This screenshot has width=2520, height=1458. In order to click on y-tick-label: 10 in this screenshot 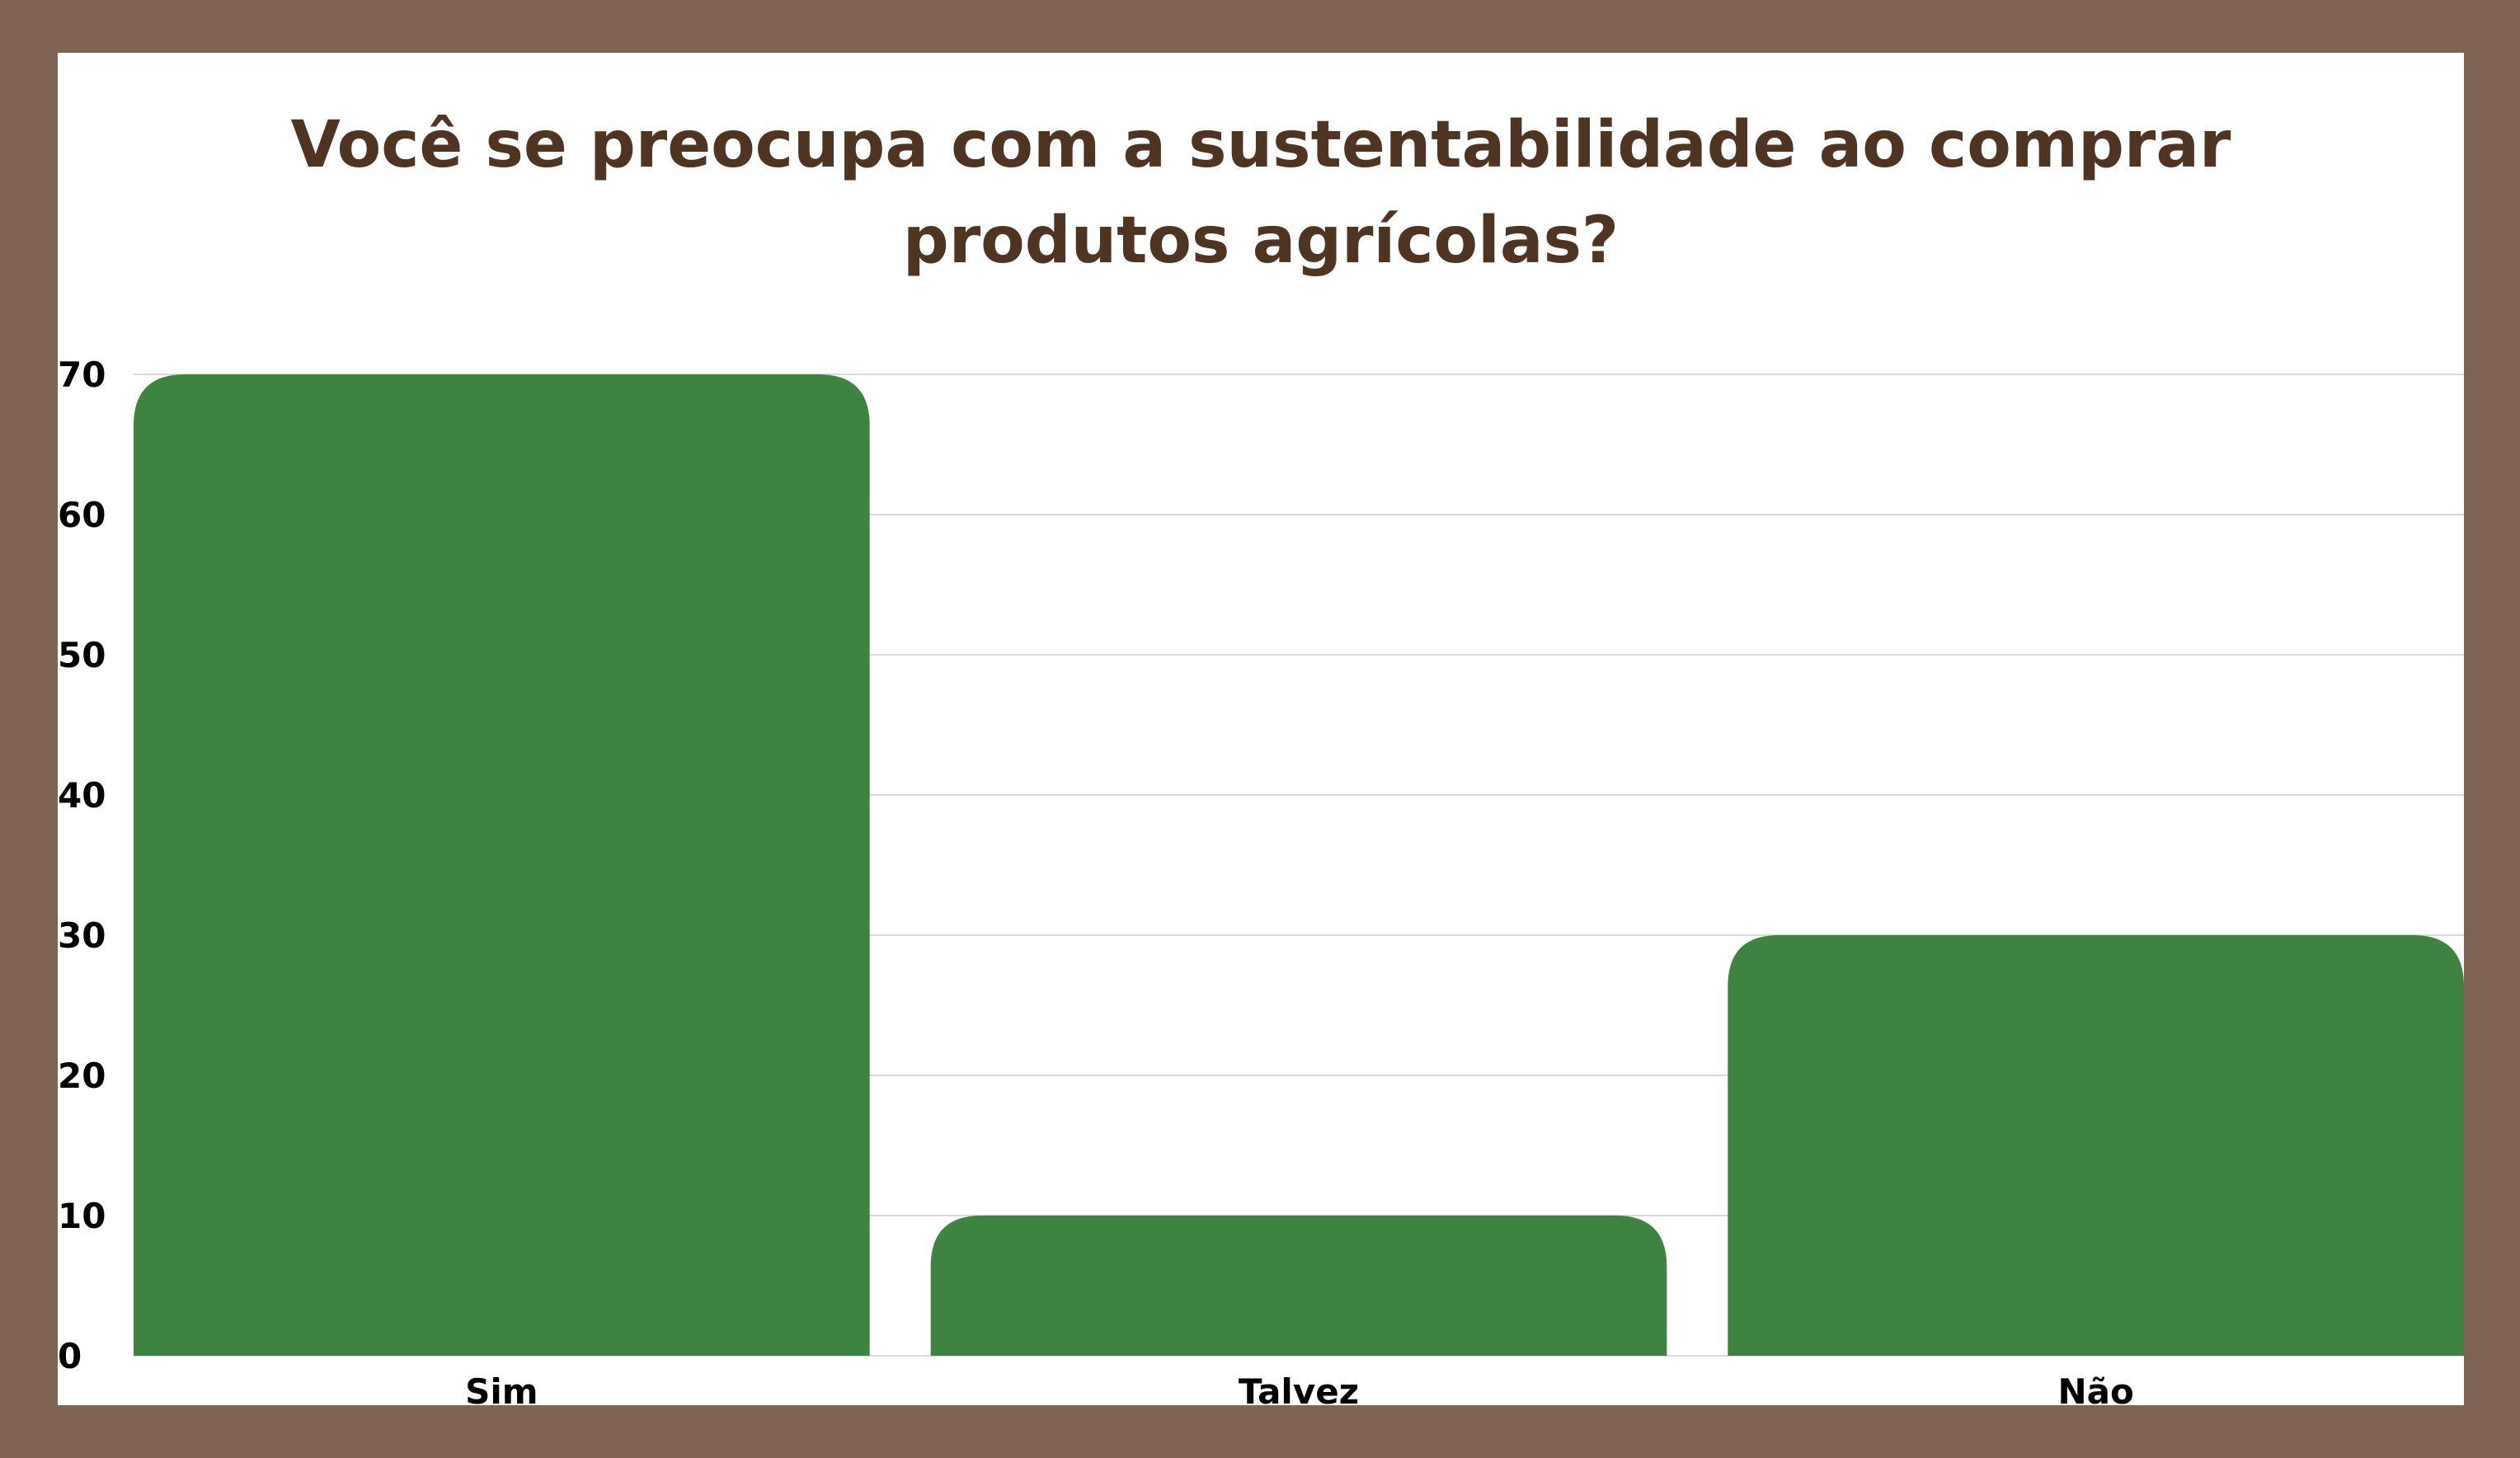, I will do `click(82, 1216)`.